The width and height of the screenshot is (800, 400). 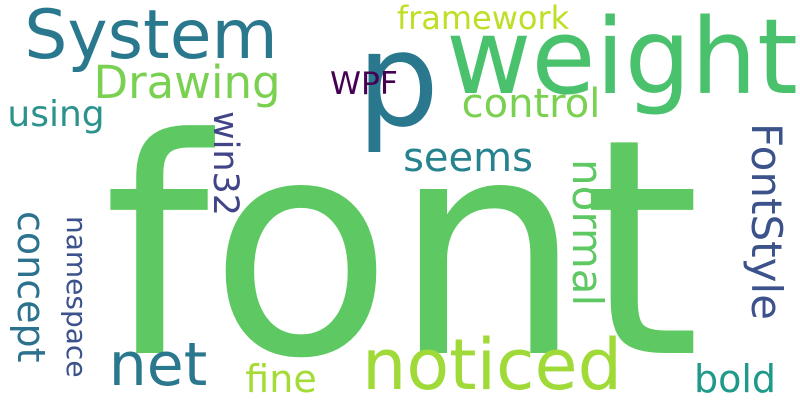 I want to click on word-system: System, so click(x=151, y=37).